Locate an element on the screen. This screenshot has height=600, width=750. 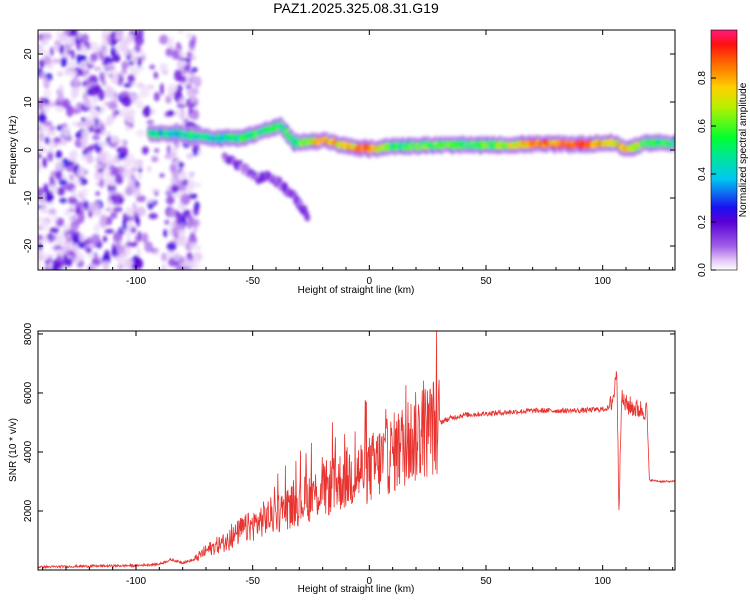
snr-x-tick-label: -100 is located at coordinates (136, 581).